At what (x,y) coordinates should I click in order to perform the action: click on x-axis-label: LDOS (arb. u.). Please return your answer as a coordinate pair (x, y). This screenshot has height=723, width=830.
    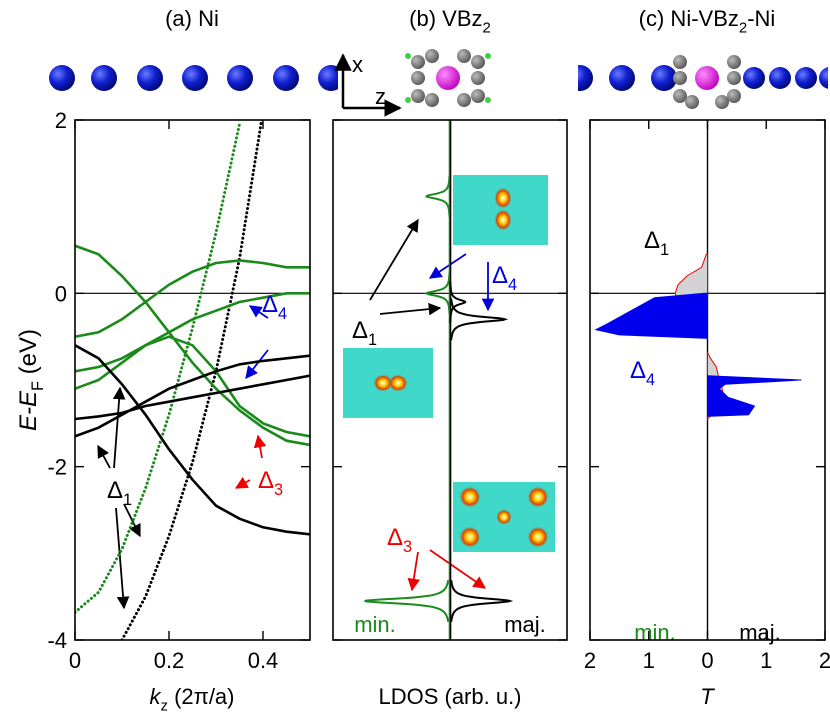
    Looking at the image, I should click on (449, 696).